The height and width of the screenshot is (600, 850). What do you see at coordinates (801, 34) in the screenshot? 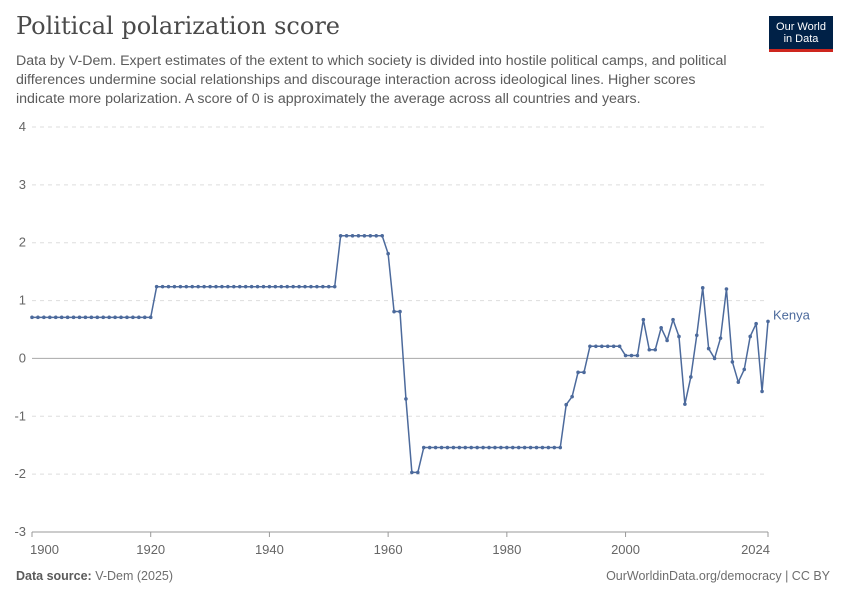
I see `owid-logo: Our World in Data` at bounding box center [801, 34].